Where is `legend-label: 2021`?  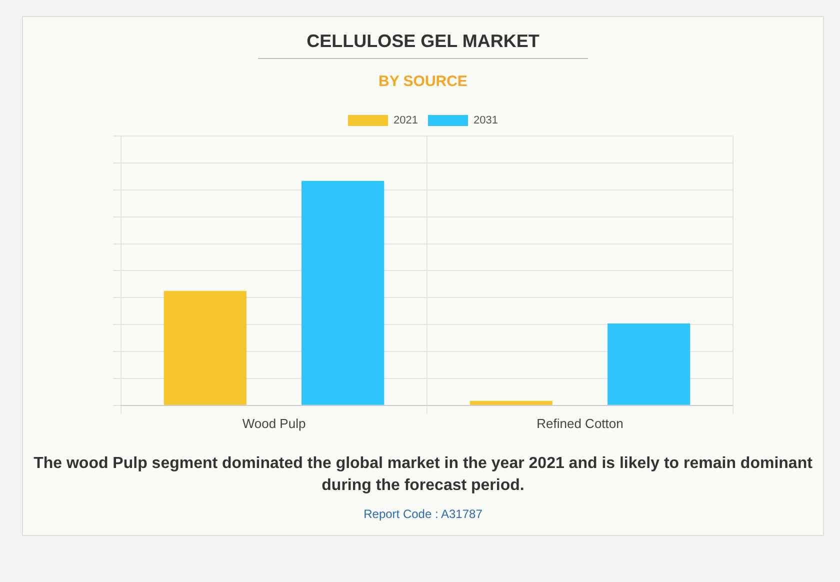 legend-label: 2021 is located at coordinates (406, 120).